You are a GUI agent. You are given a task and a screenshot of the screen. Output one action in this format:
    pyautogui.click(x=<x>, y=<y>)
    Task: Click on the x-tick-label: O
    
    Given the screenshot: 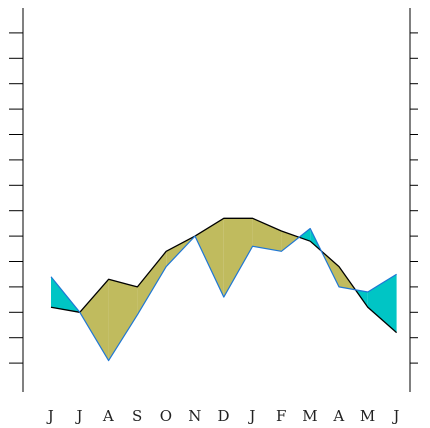 What is the action you would take?
    pyautogui.click(x=166, y=416)
    